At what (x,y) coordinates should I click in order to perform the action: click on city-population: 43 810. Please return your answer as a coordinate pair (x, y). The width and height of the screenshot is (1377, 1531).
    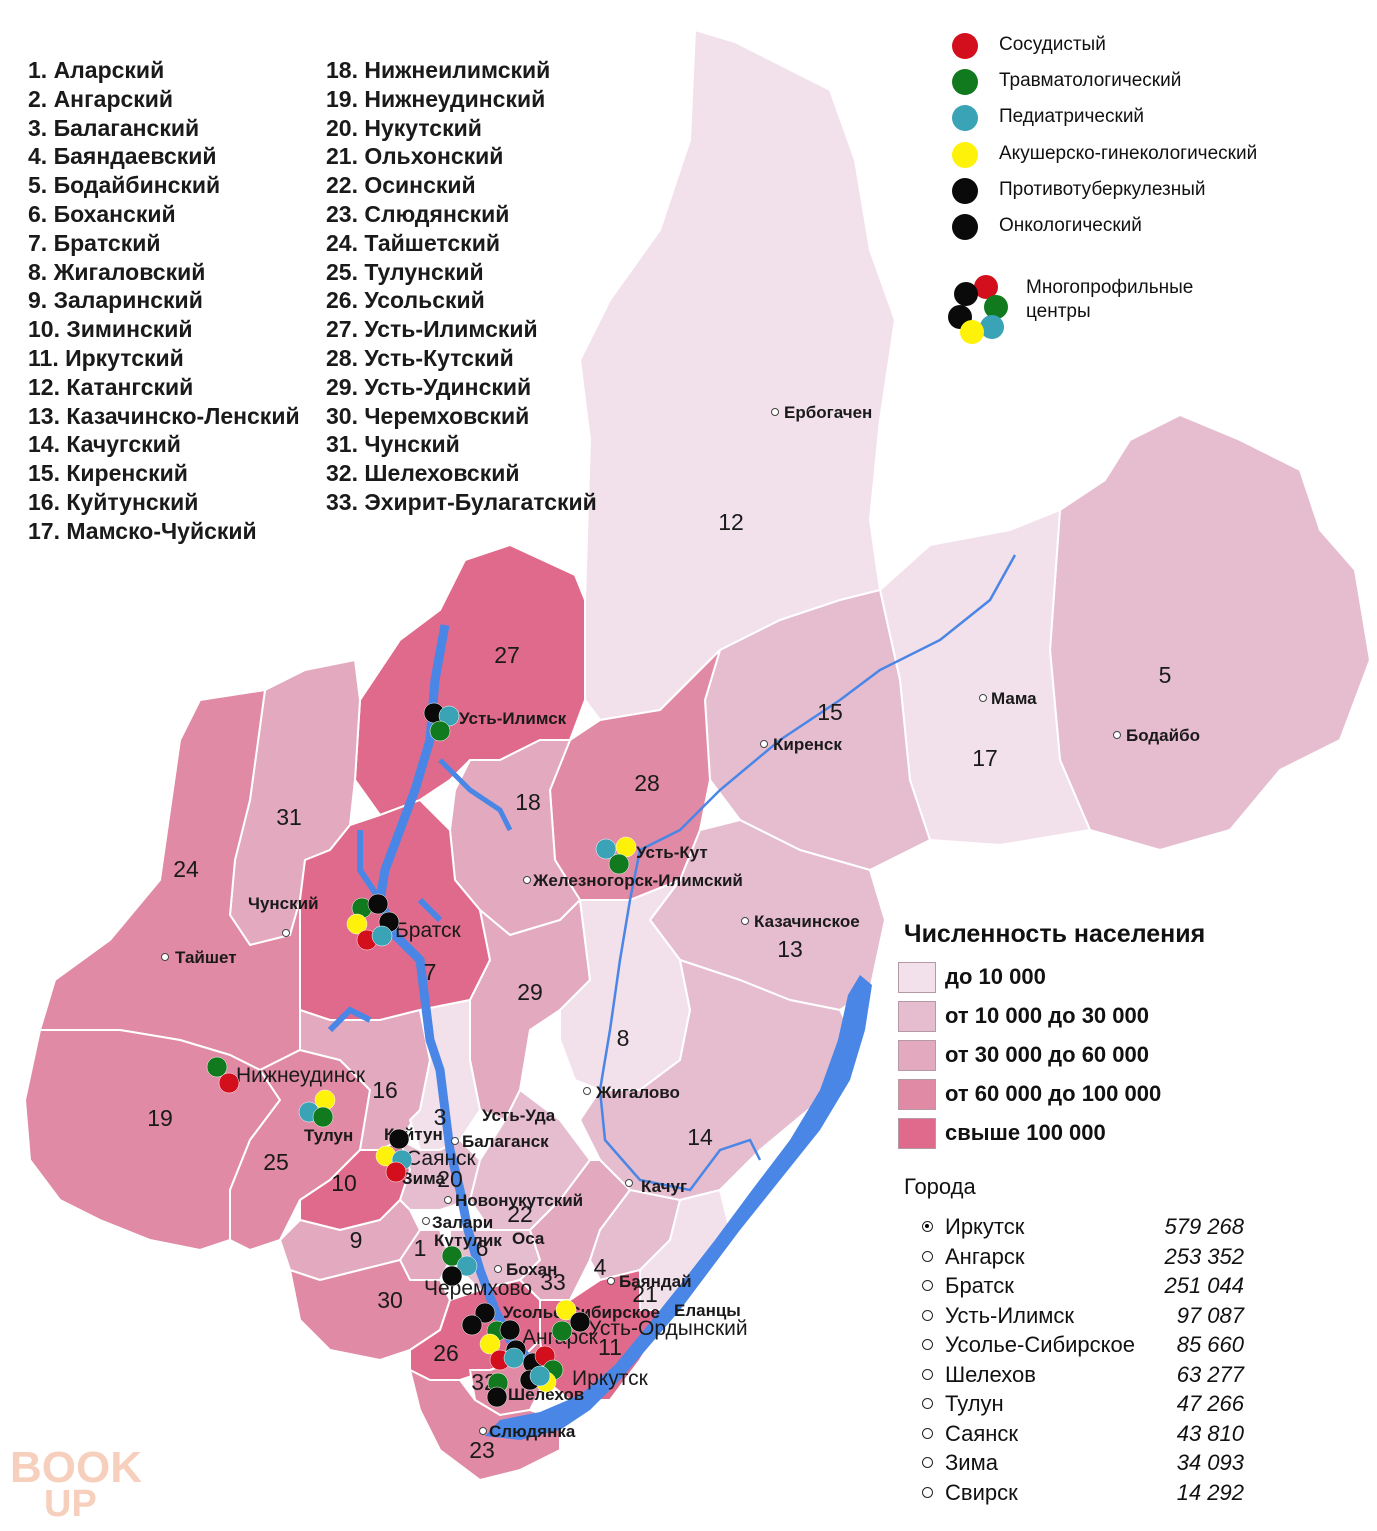
    Looking at the image, I should click on (1210, 1433).